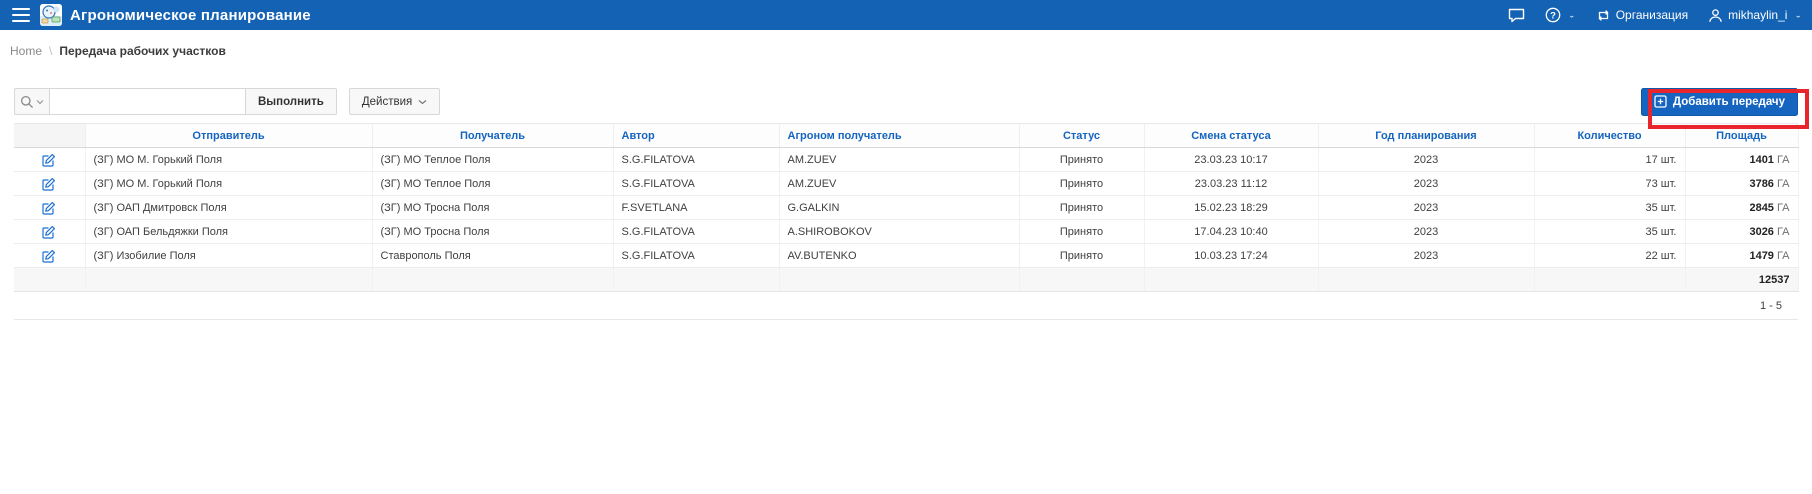 The image size is (1812, 494). What do you see at coordinates (1719, 101) in the screenshot?
I see `add-transfer-button: Добавить передачу` at bounding box center [1719, 101].